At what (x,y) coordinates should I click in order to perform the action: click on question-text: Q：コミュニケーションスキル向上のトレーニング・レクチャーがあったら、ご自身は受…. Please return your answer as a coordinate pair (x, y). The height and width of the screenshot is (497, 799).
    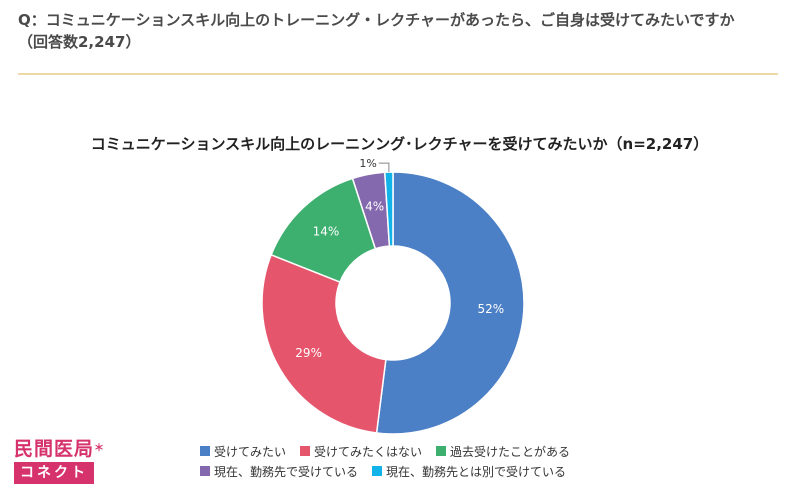
    Looking at the image, I should click on (403, 31).